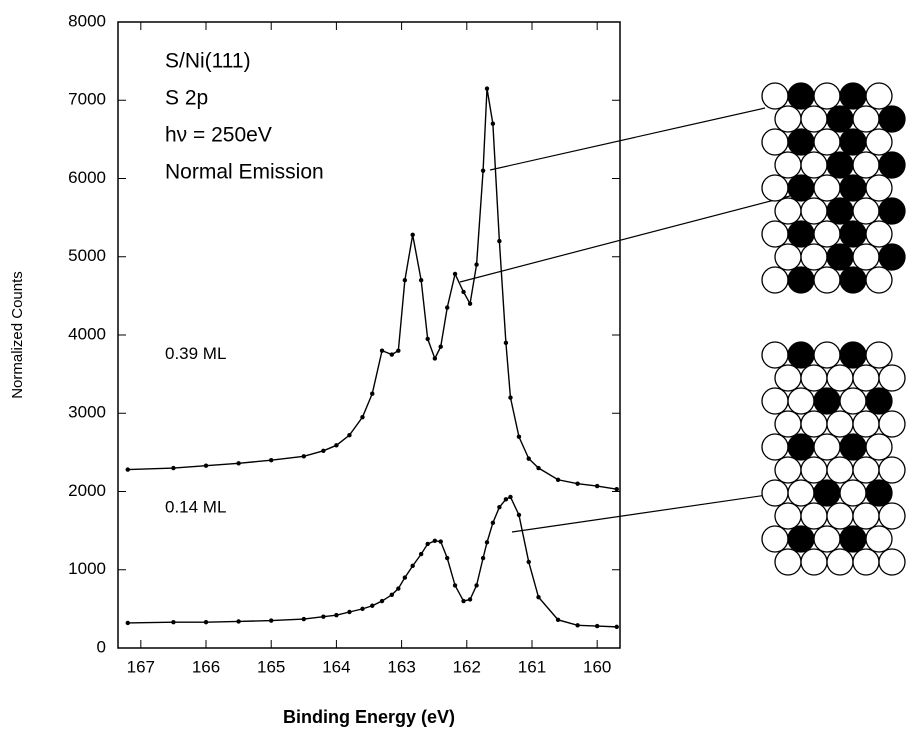  What do you see at coordinates (87, 99) in the screenshot?
I see `y-tick-label: 7000` at bounding box center [87, 99].